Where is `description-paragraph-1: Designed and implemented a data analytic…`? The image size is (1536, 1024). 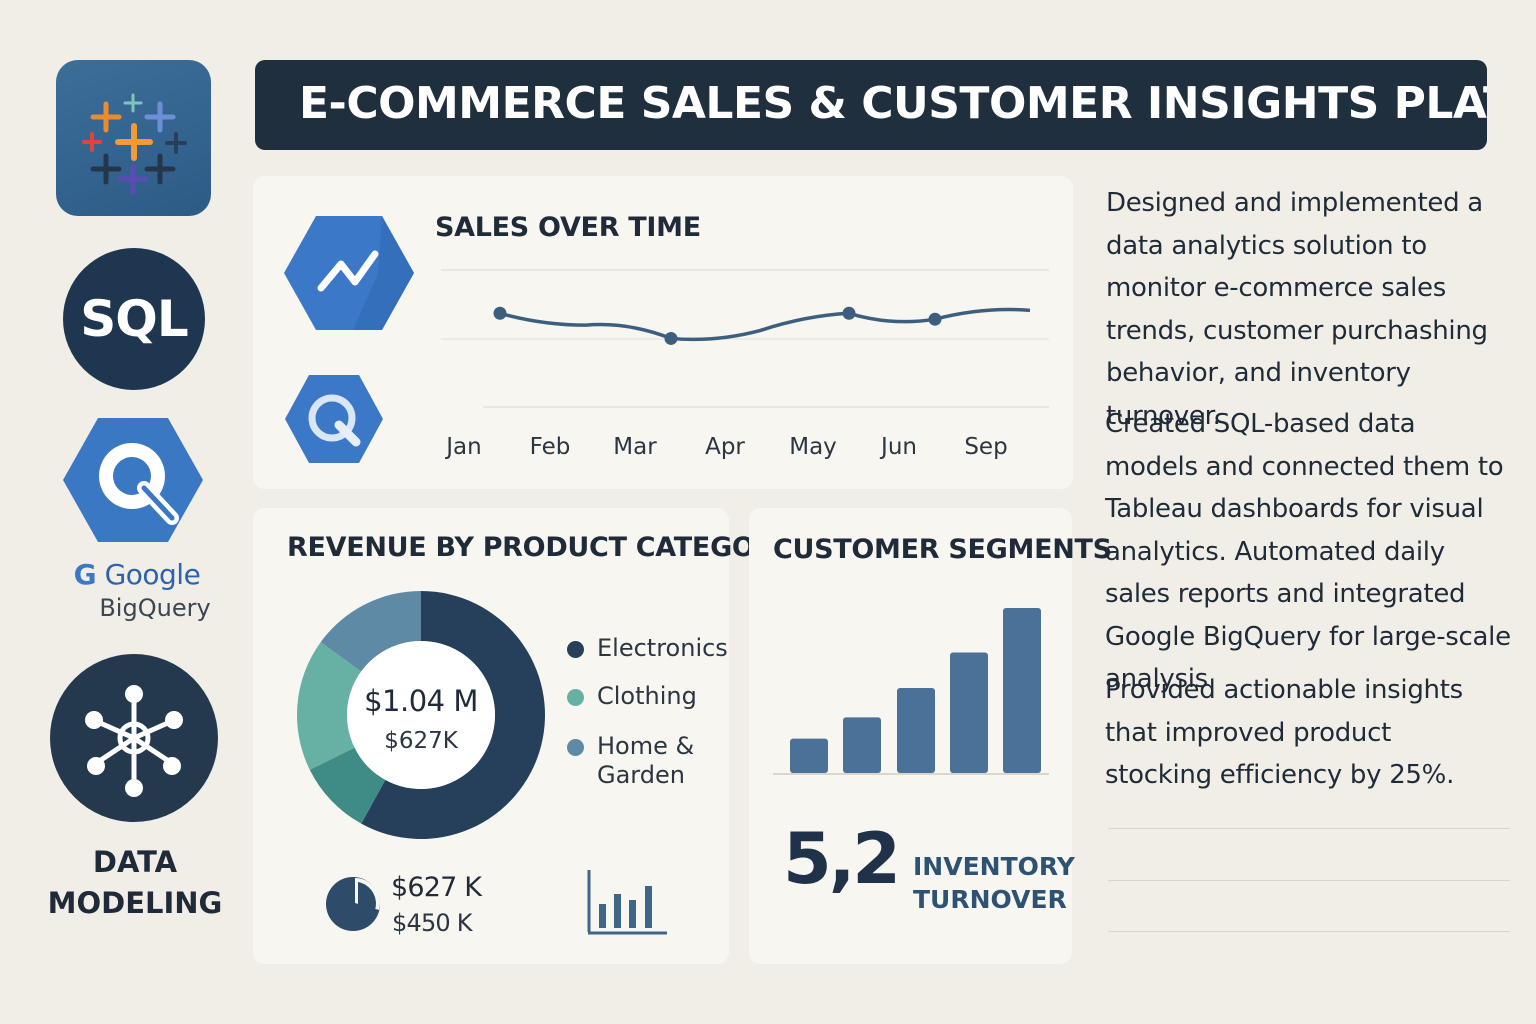 description-paragraph-1: Designed and implemented a data analytic… is located at coordinates (1297, 309).